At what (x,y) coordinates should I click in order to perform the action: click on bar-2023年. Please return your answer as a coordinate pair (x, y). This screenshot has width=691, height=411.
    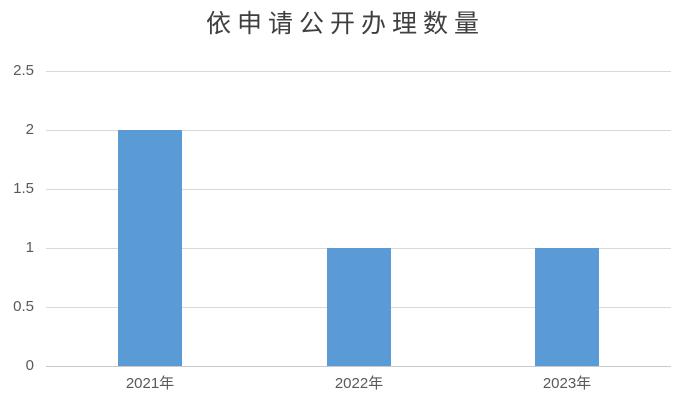
    Looking at the image, I should click on (567, 307).